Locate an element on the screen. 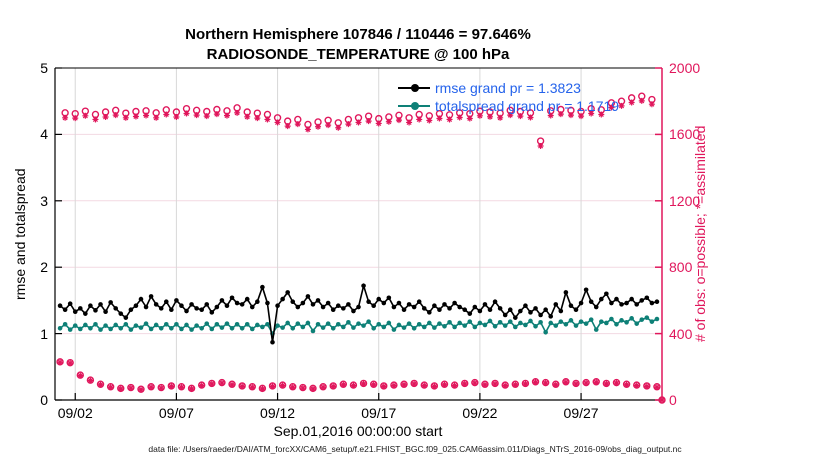 Image resolution: width=830 pixels, height=470 pixels. y-left-tick-label: 5 is located at coordinates (44, 68).